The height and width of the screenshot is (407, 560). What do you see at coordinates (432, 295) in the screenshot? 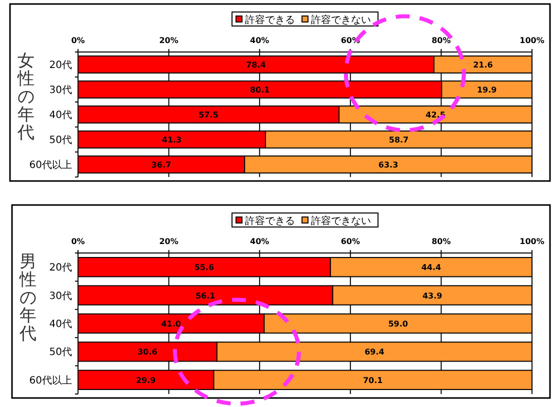
I see `data-label: 43.9` at bounding box center [432, 295].